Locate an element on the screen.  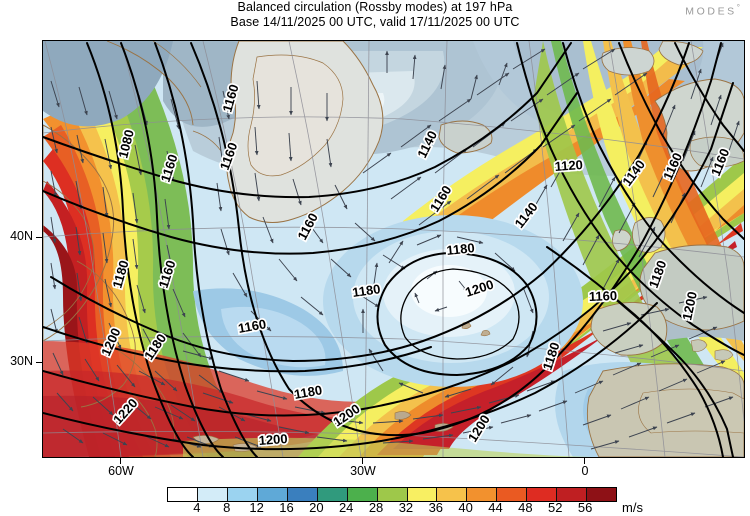
colorbar-tick-label: 4 is located at coordinates (197, 507).